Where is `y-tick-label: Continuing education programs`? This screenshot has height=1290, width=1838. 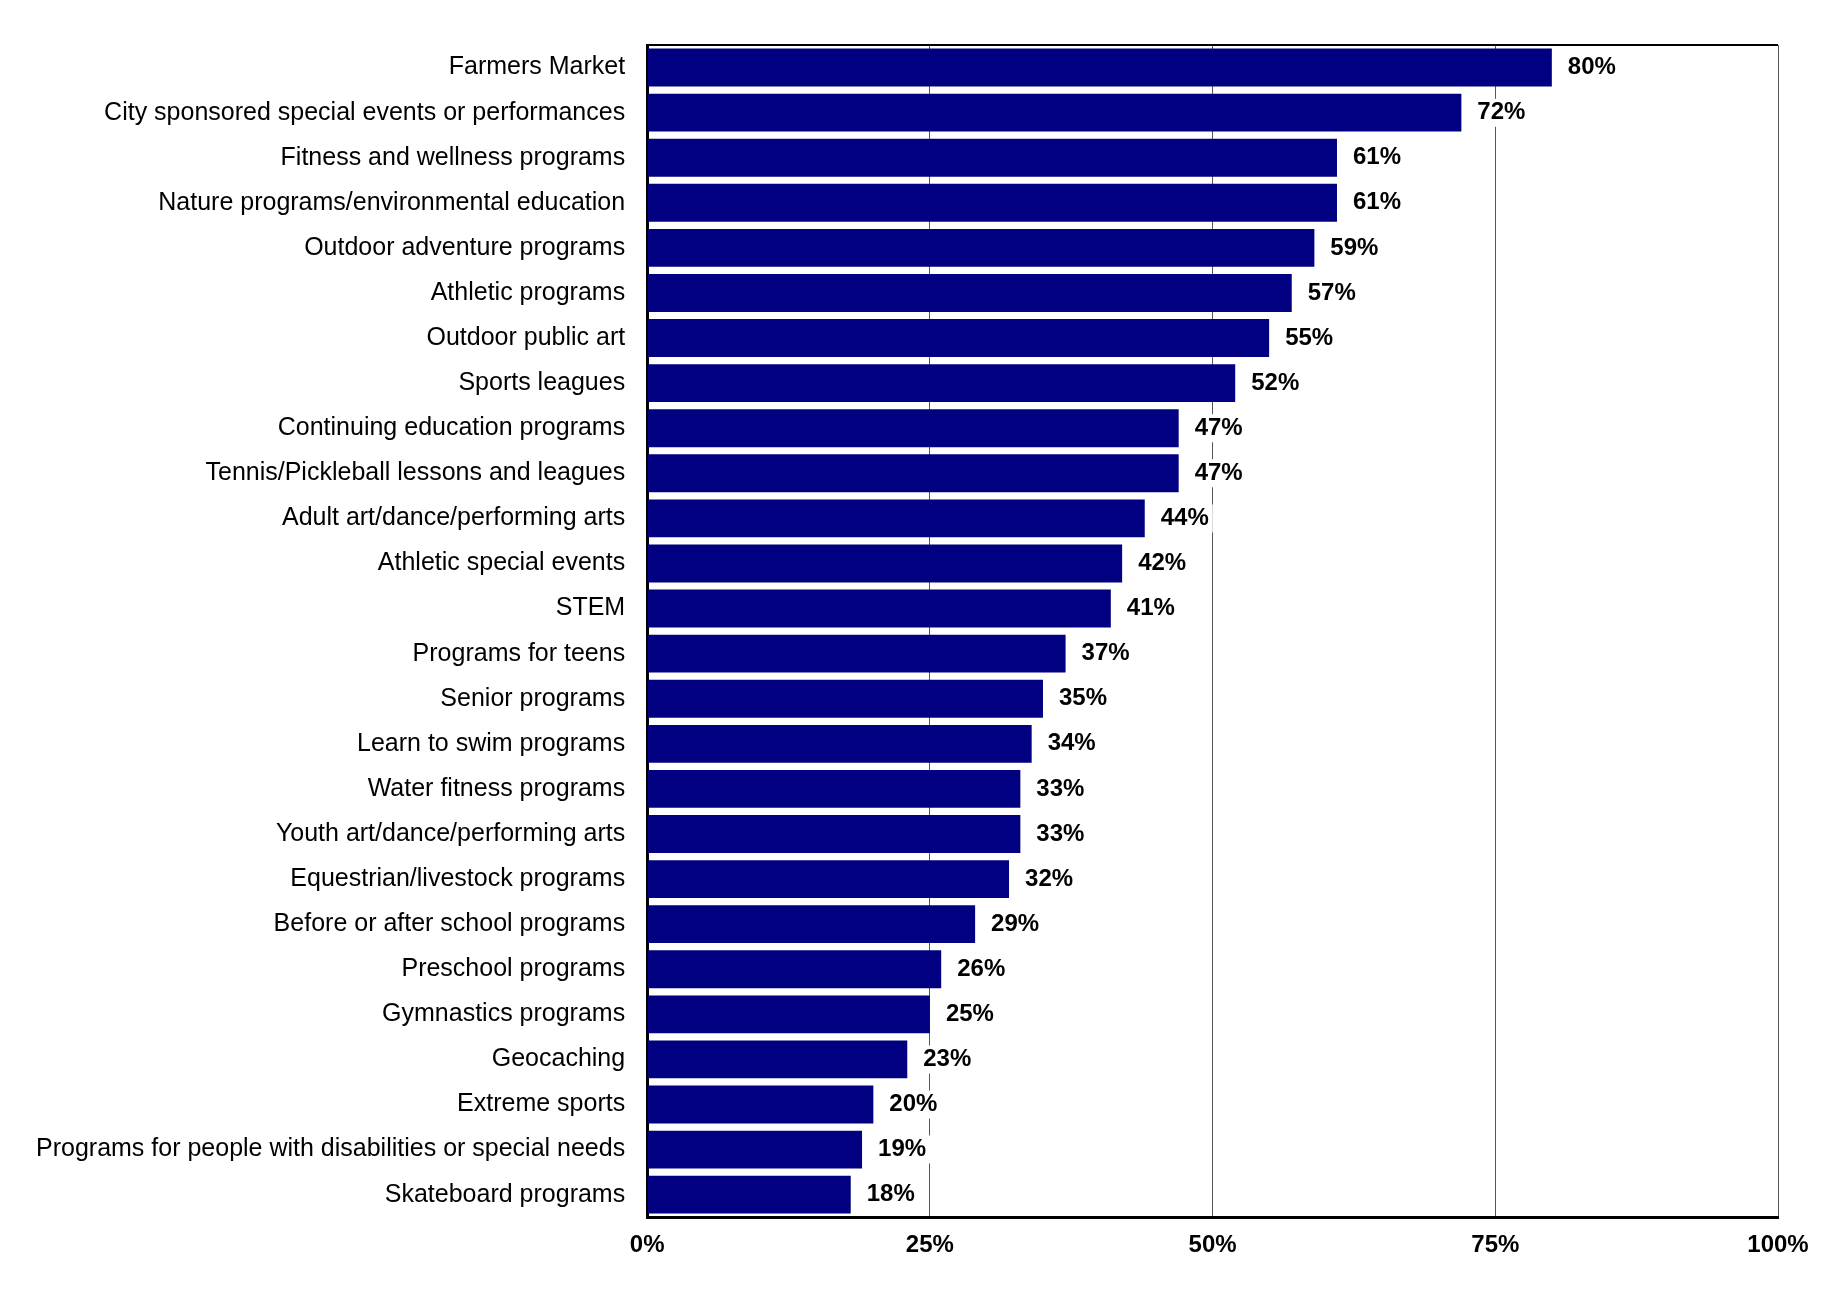
y-tick-label: Continuing education programs is located at coordinates (451, 426).